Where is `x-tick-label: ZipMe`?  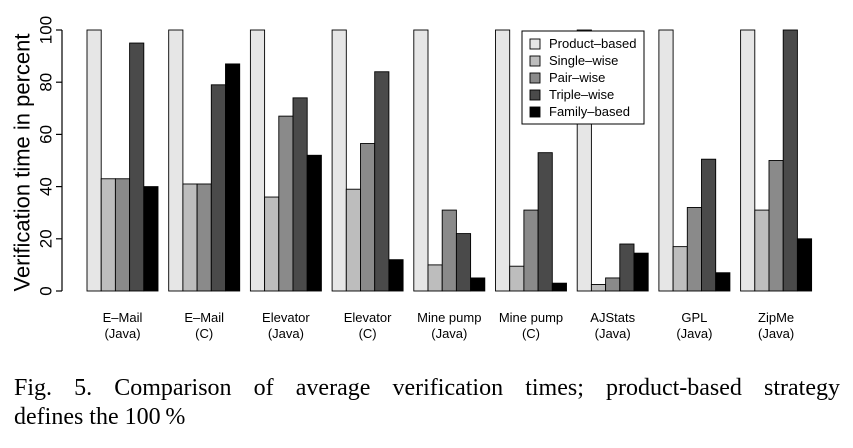
x-tick-label: ZipMe is located at coordinates (776, 317).